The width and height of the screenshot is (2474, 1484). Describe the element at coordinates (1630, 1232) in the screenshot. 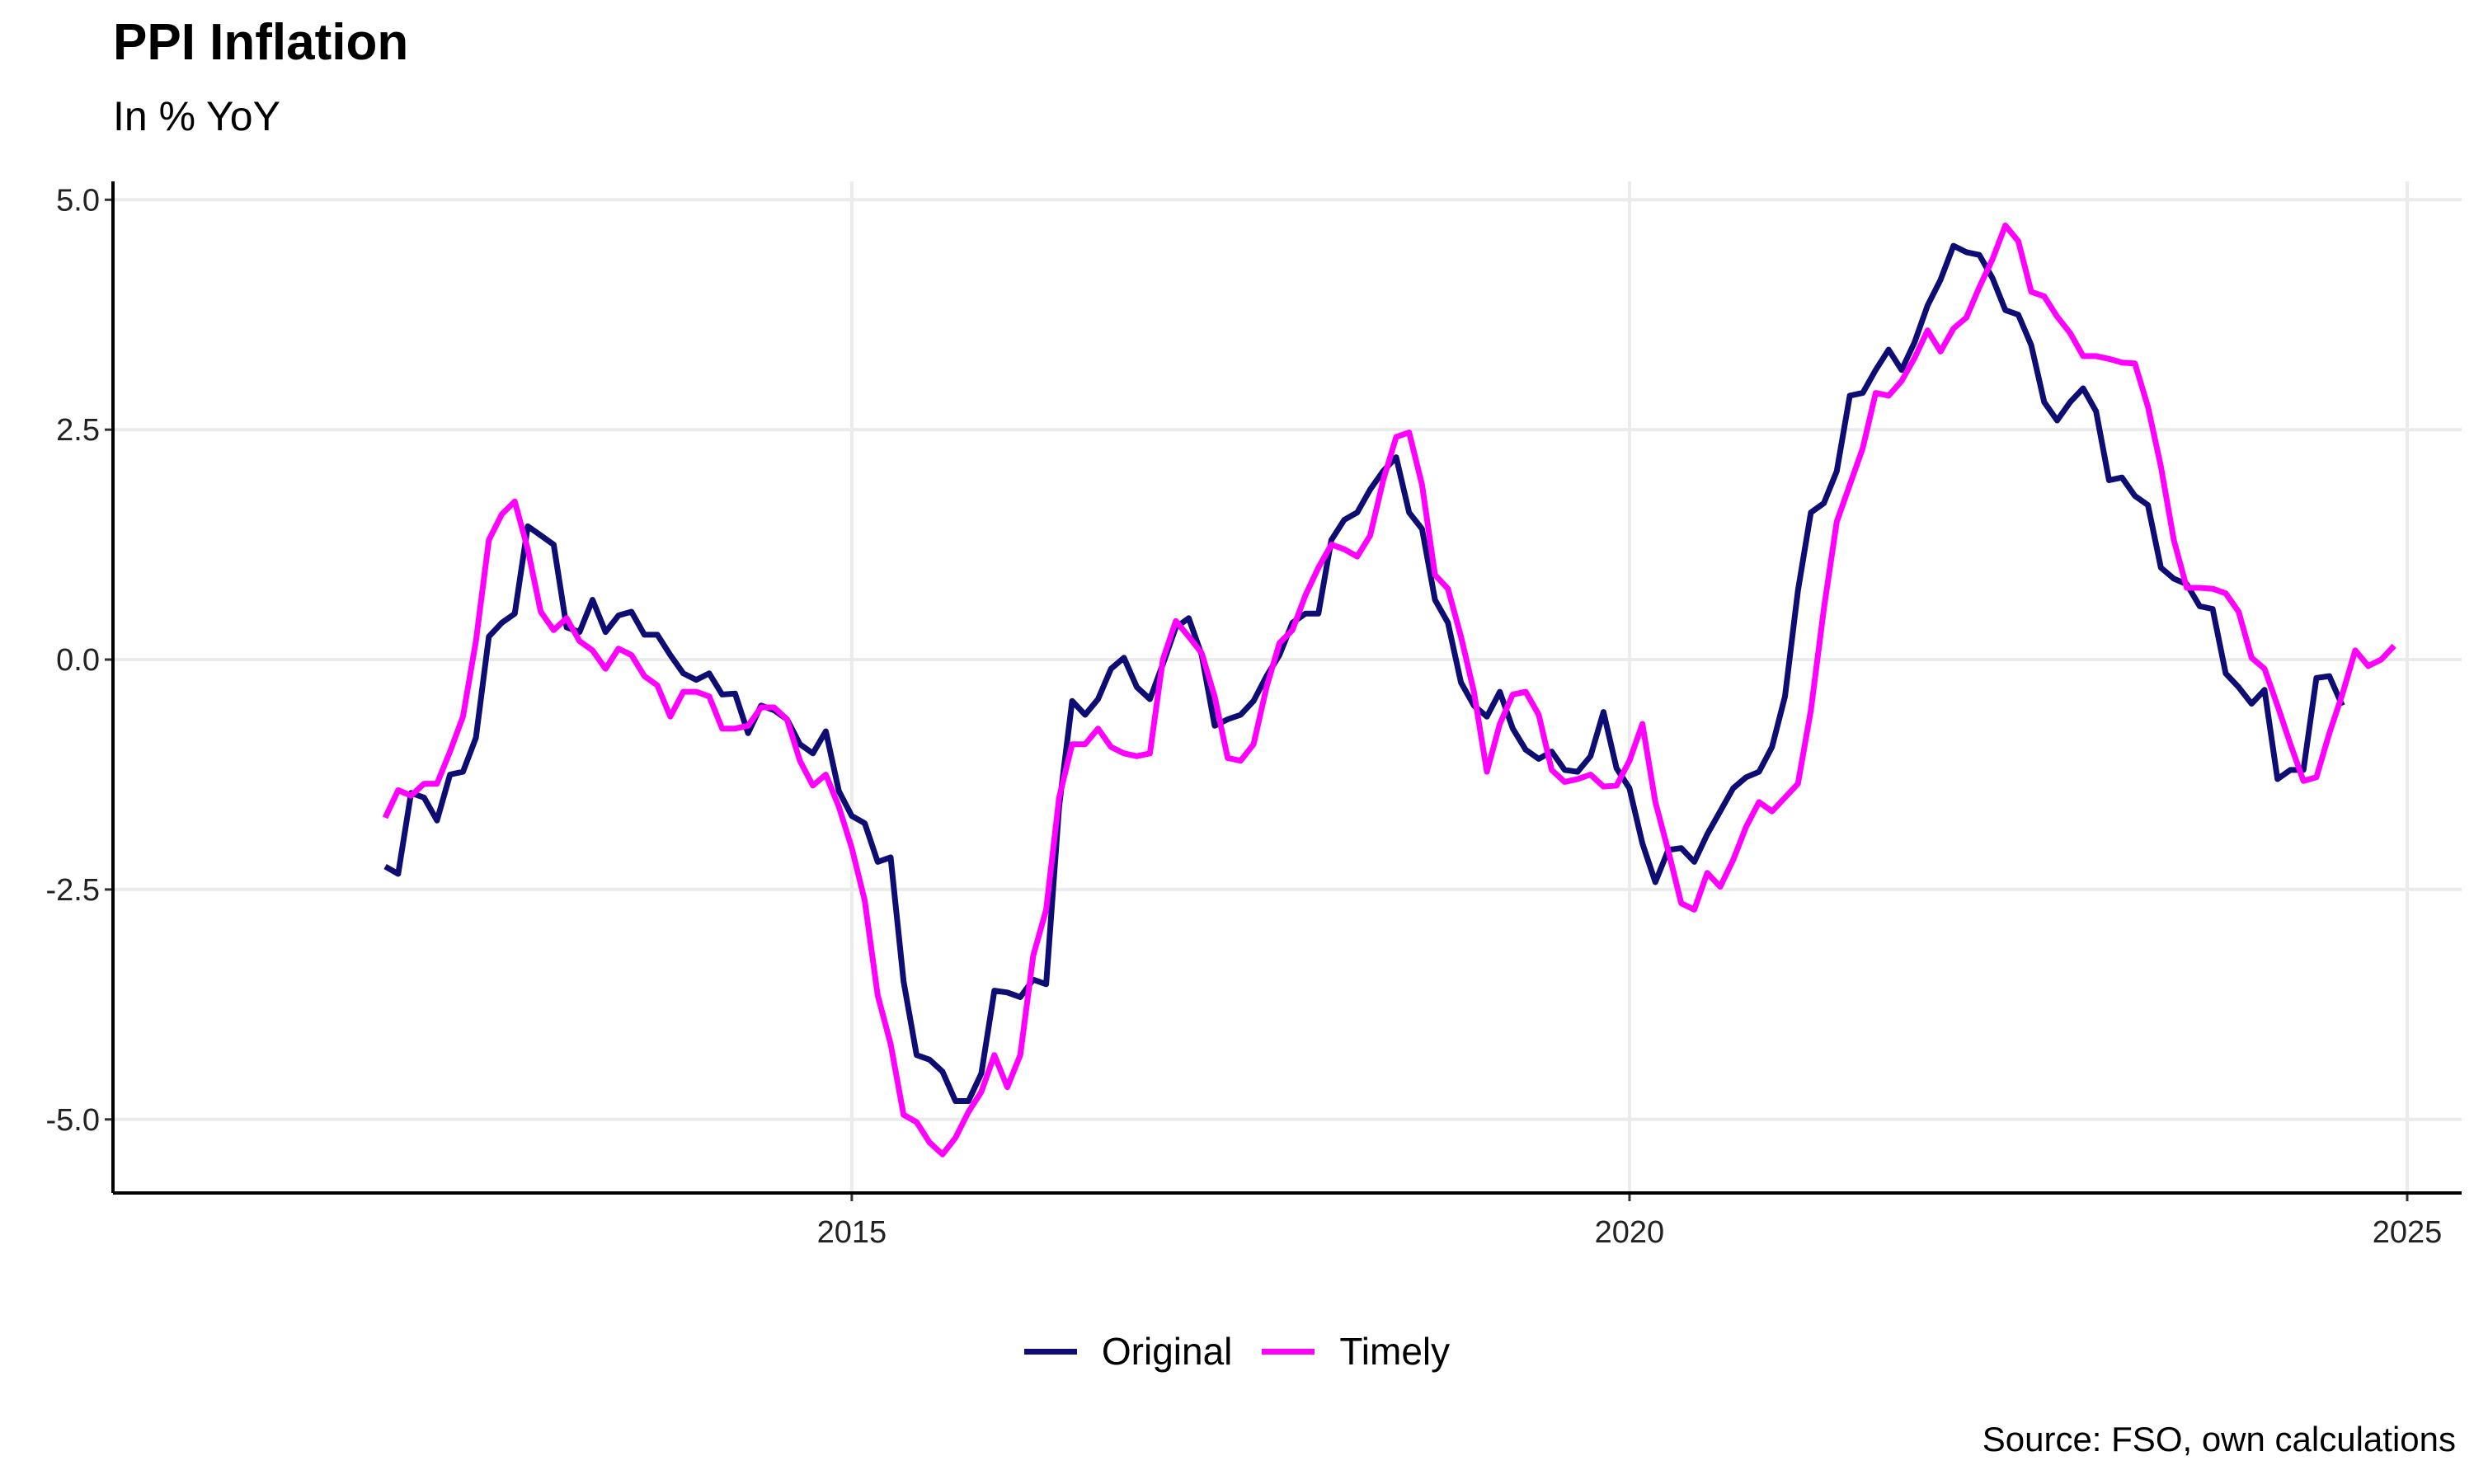

I see `x-tick-label: 2020` at that location.